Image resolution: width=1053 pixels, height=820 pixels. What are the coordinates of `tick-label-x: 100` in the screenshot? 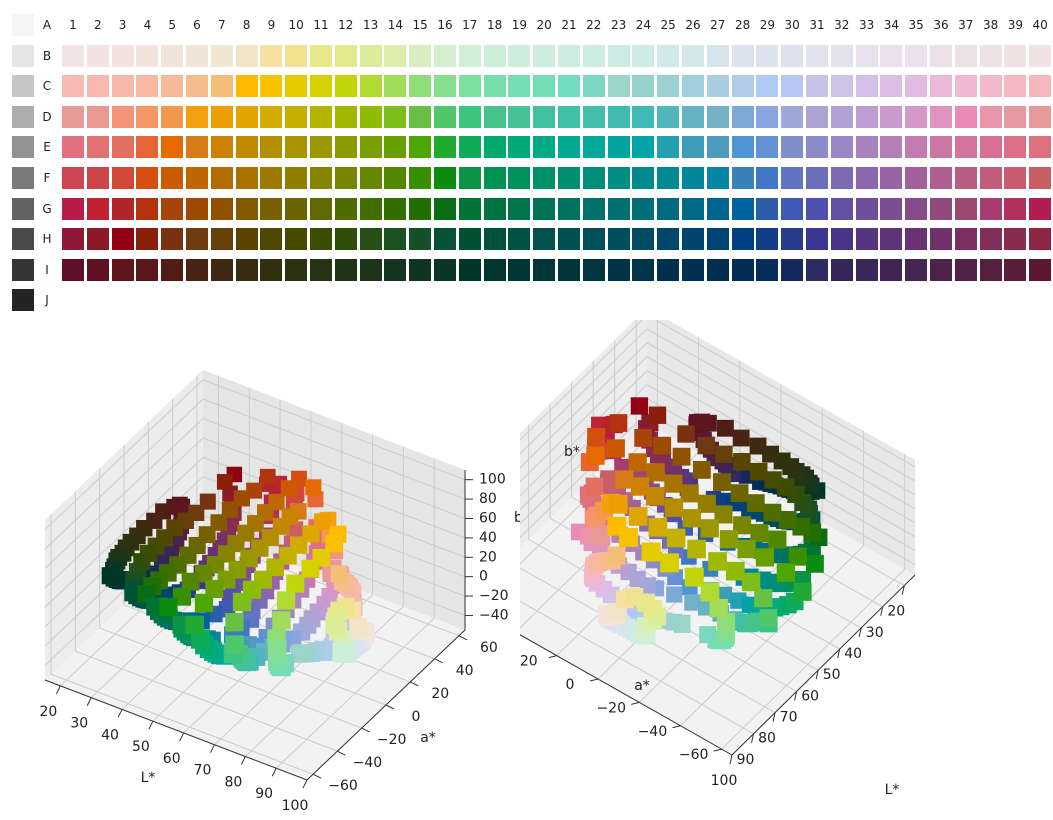 It's located at (724, 781).